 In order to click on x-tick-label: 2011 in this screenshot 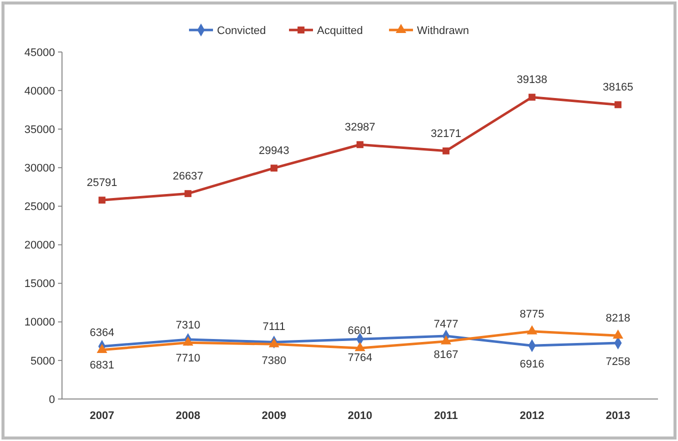, I will do `click(446, 416)`.